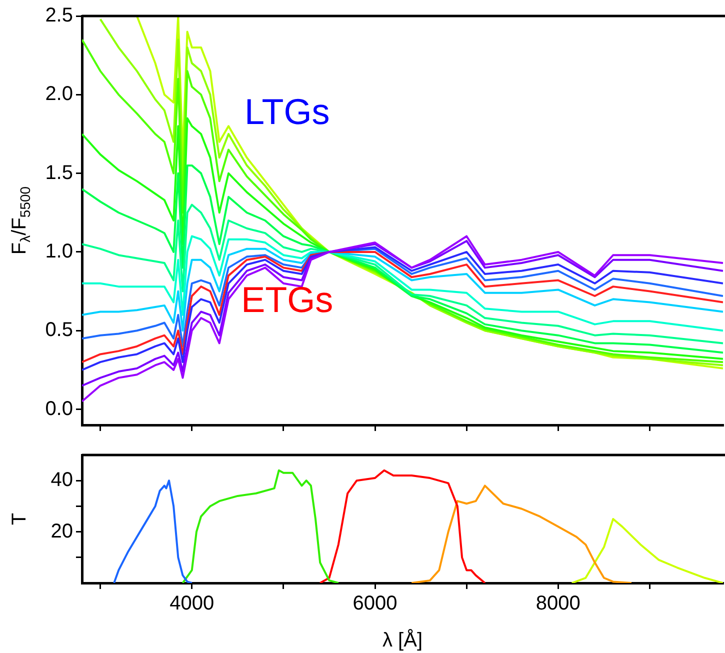 This screenshot has height=653, width=725. Describe the element at coordinates (375, 603) in the screenshot. I see `x-tick-label: 6000` at that location.